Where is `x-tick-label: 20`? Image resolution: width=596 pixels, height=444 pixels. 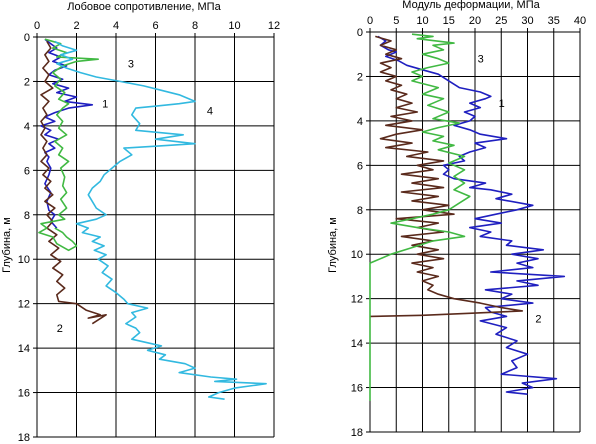 x-tick-label: 20 is located at coordinates (475, 21).